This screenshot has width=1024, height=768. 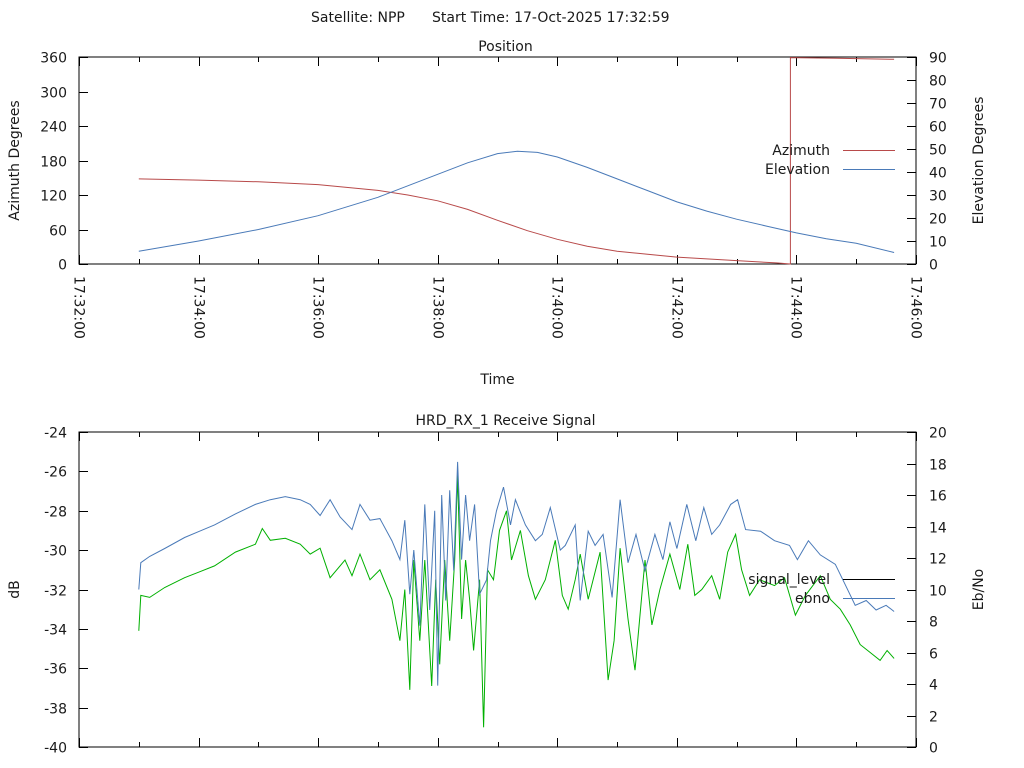 What do you see at coordinates (79, 307) in the screenshot?
I see `x-tick-label: 17:32:00` at bounding box center [79, 307].